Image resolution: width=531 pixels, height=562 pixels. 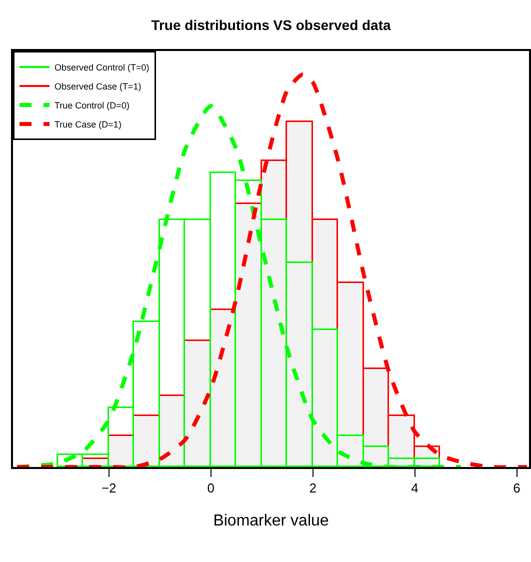 What do you see at coordinates (271, 25) in the screenshot?
I see `chart-title: True distributions VS observed data` at bounding box center [271, 25].